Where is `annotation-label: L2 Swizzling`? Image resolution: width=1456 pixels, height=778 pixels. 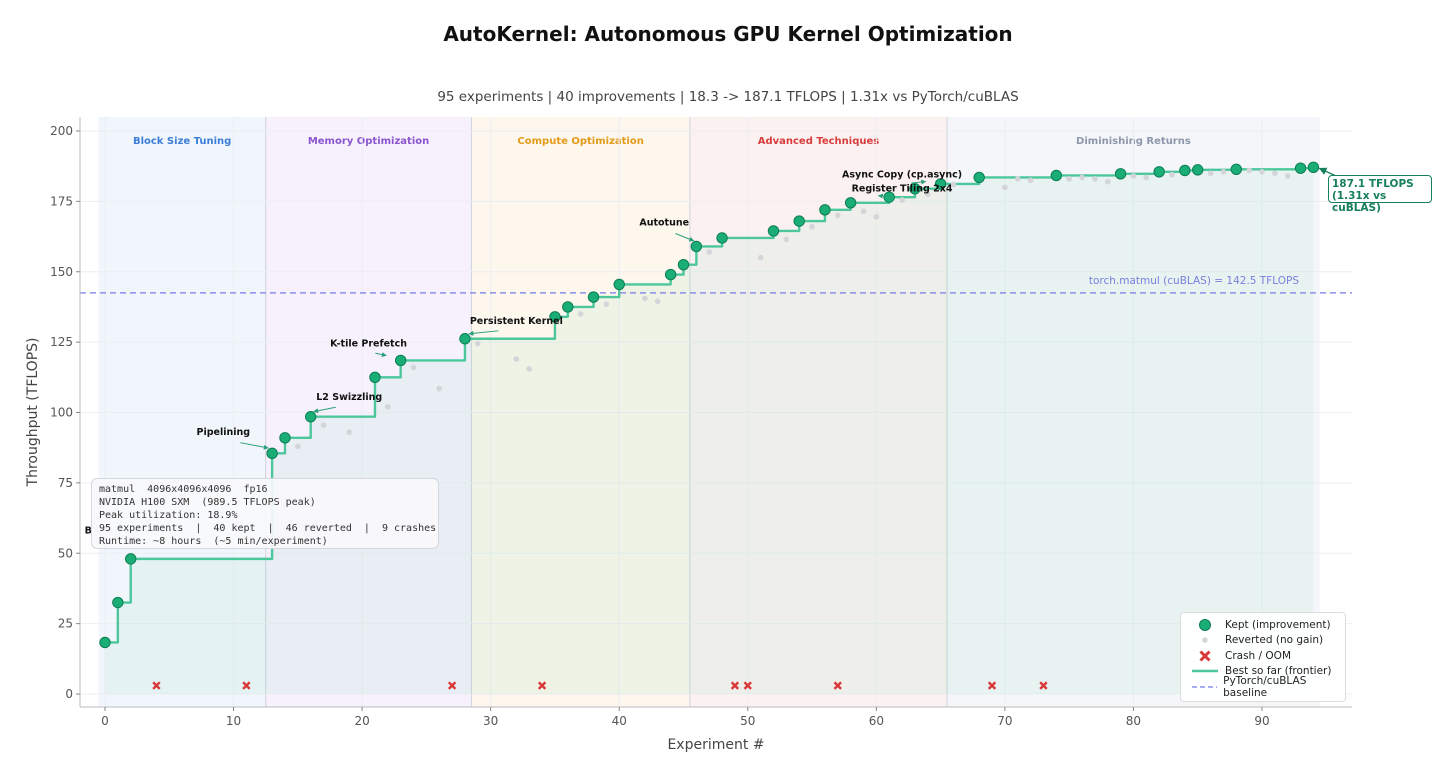
annotation-label: L2 Swizzling is located at coordinates (349, 397).